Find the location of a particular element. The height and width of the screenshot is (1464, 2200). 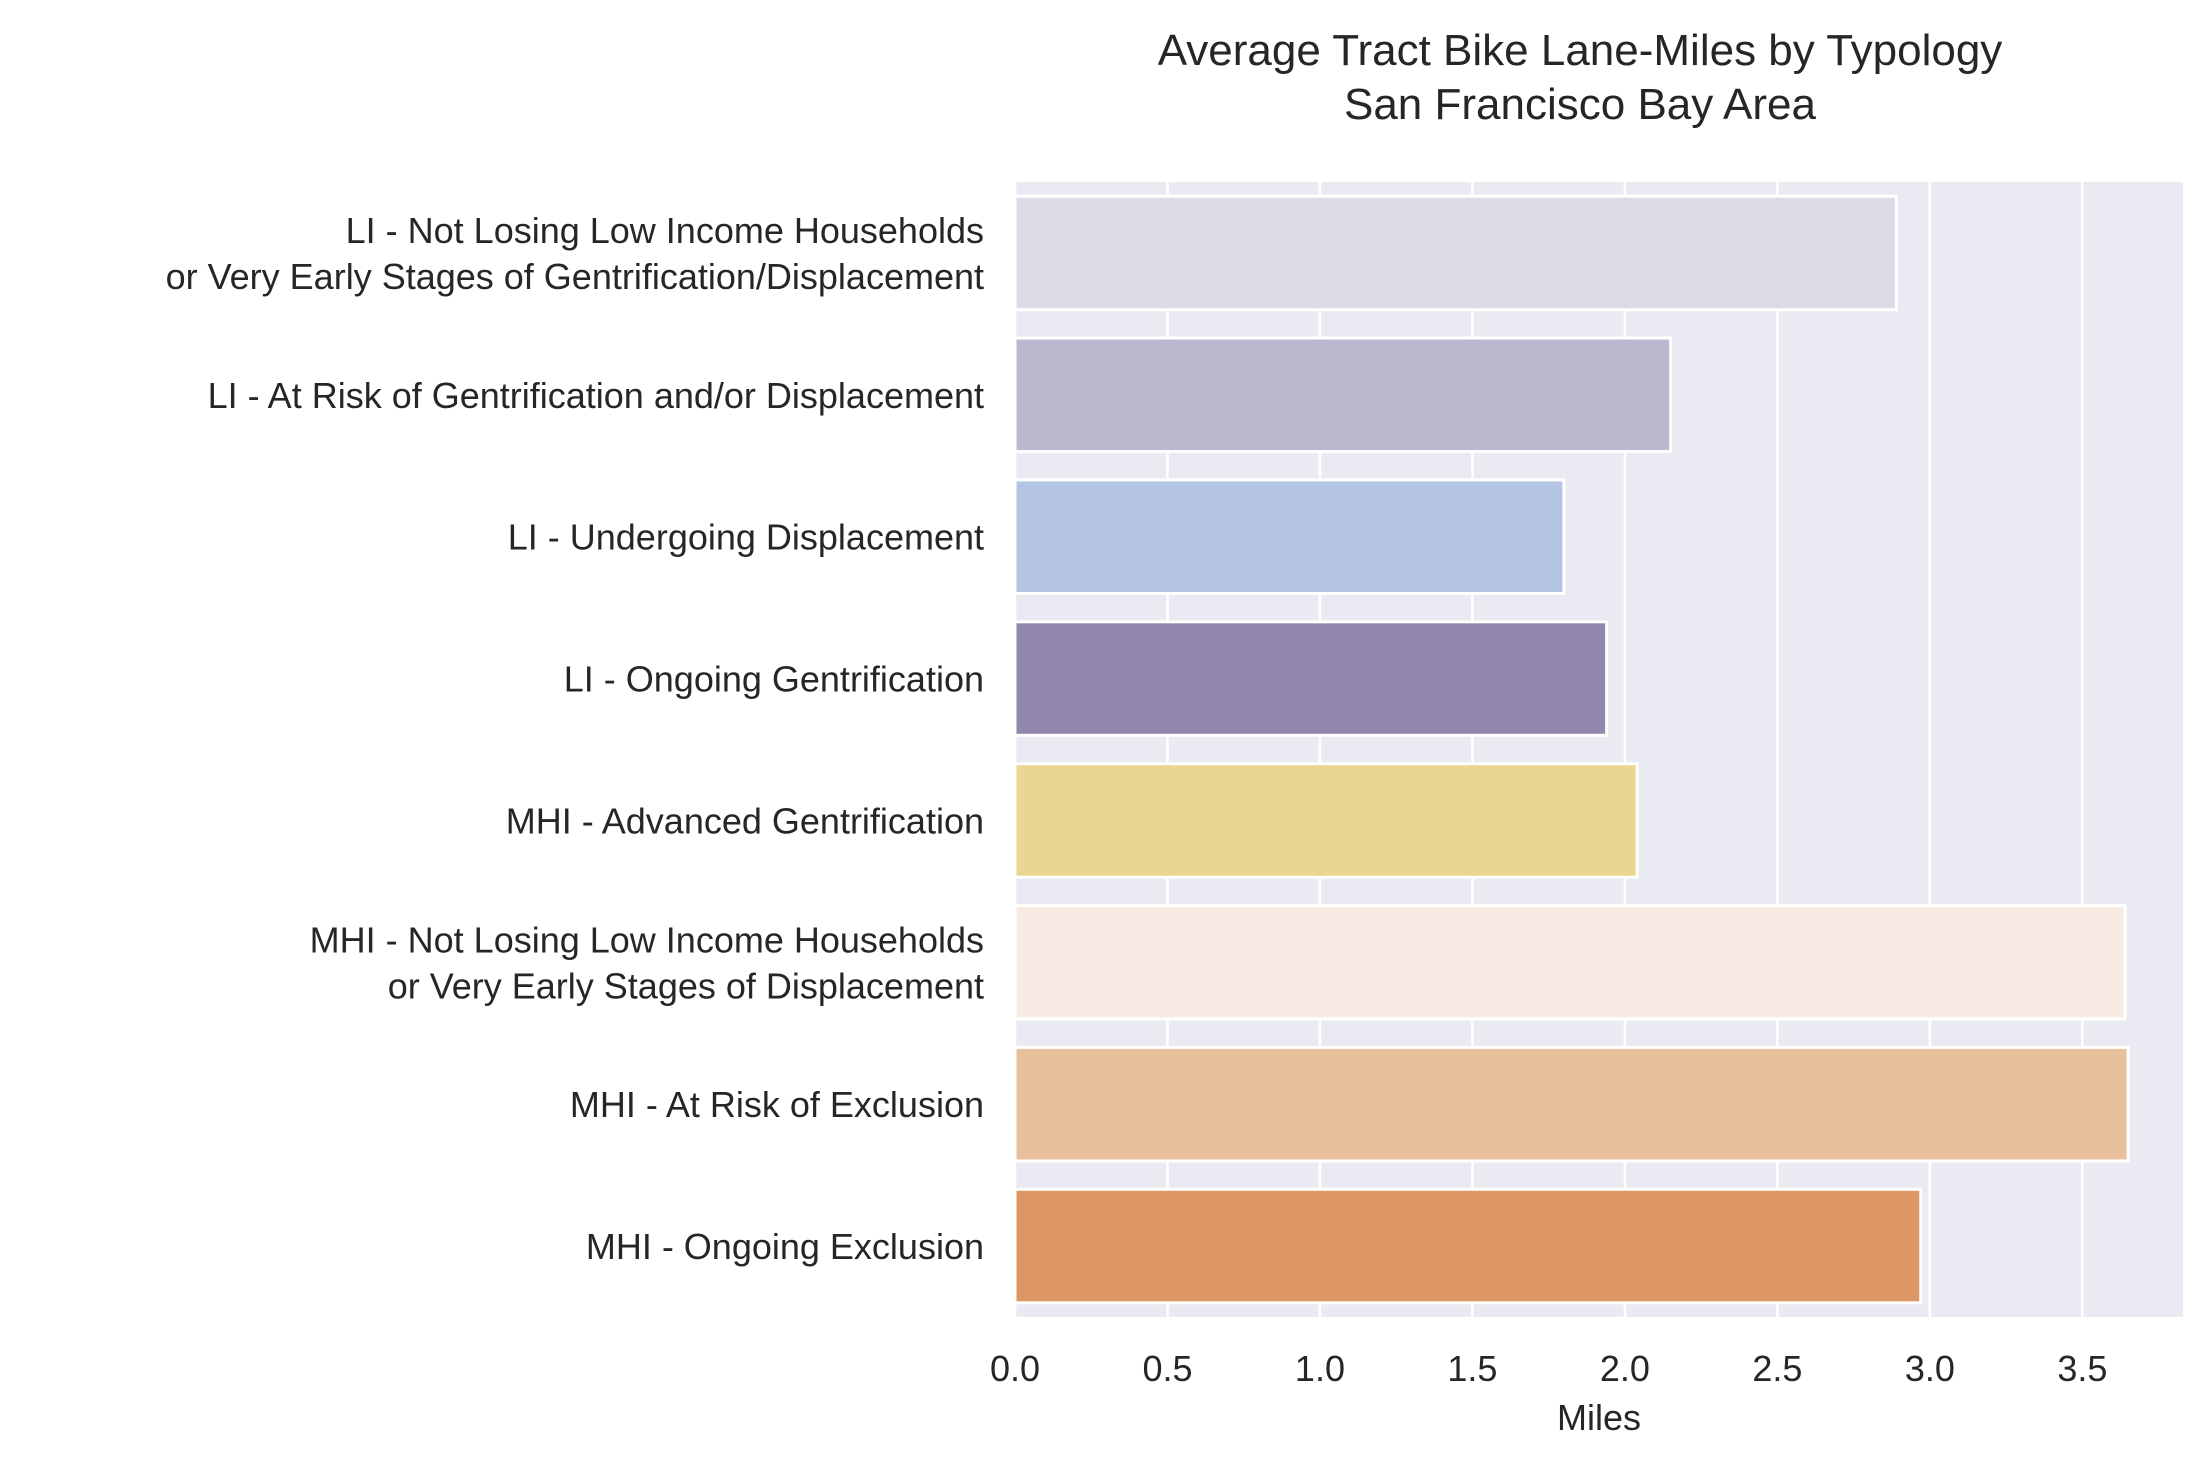

x-tick-label: 3.0 is located at coordinates (1930, 1368).